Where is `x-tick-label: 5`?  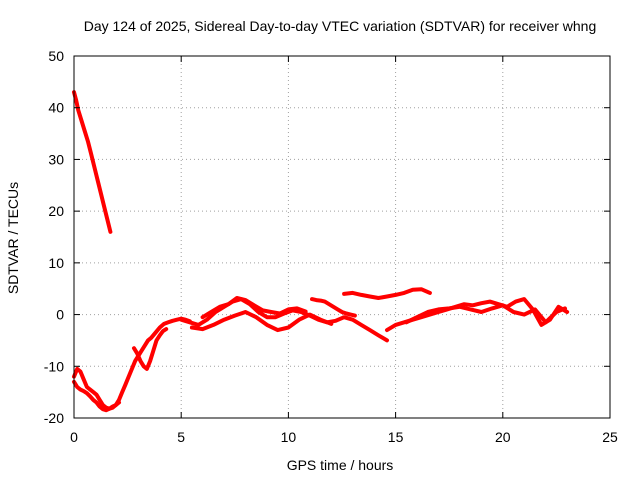
x-tick-label: 5 is located at coordinates (181, 437).